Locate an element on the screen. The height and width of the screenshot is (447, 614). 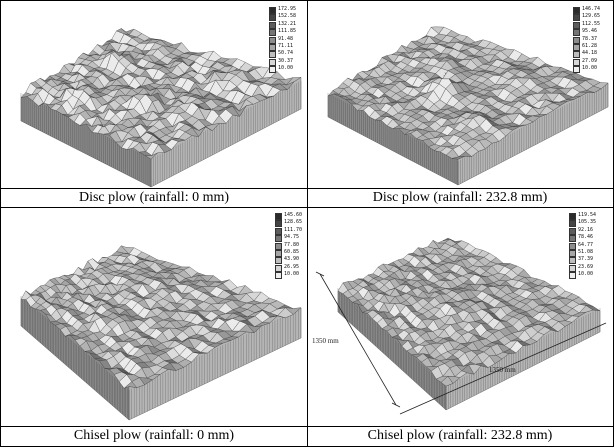
legend-value: 111.85 is located at coordinates (287, 31).